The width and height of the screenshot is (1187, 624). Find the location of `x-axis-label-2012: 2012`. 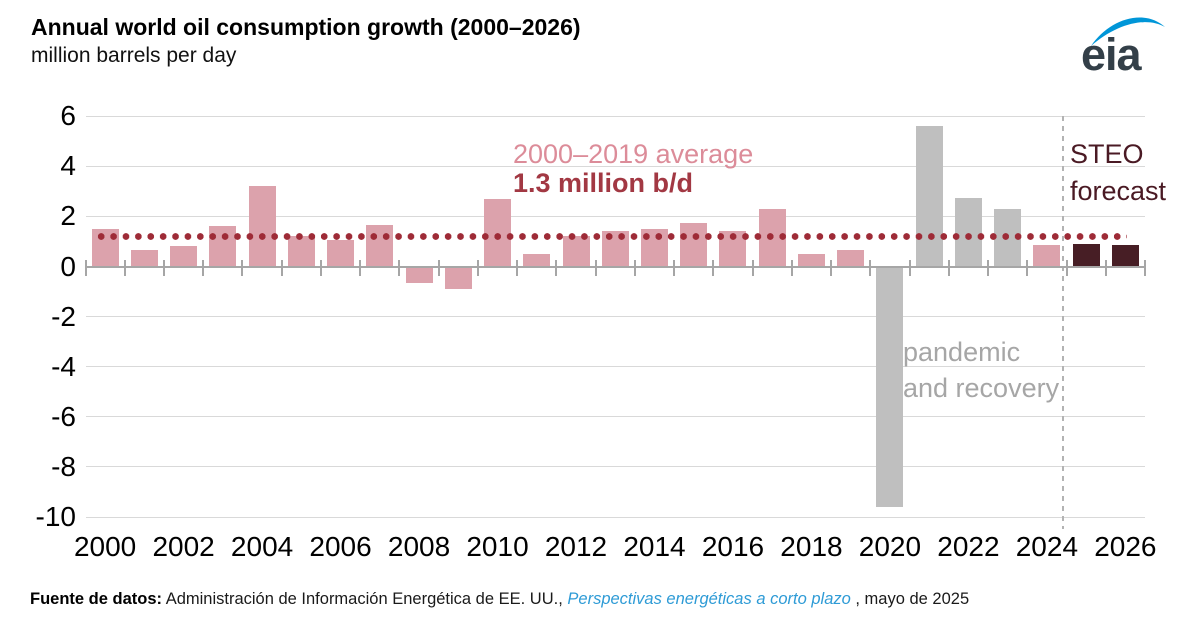

x-axis-label-2012: 2012 is located at coordinates (576, 546).